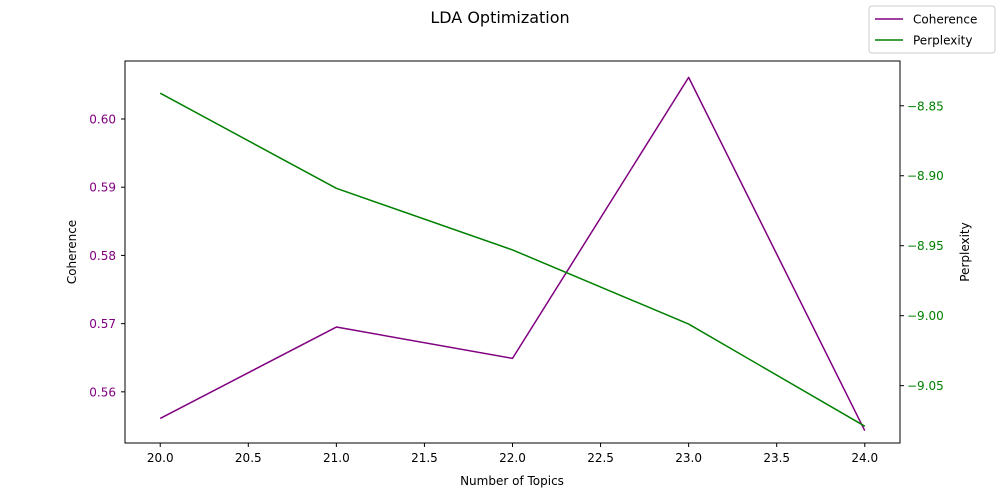 The width and height of the screenshot is (1000, 500). Describe the element at coordinates (925, 106) in the screenshot. I see `right-y-tick-label: −8.85` at that location.